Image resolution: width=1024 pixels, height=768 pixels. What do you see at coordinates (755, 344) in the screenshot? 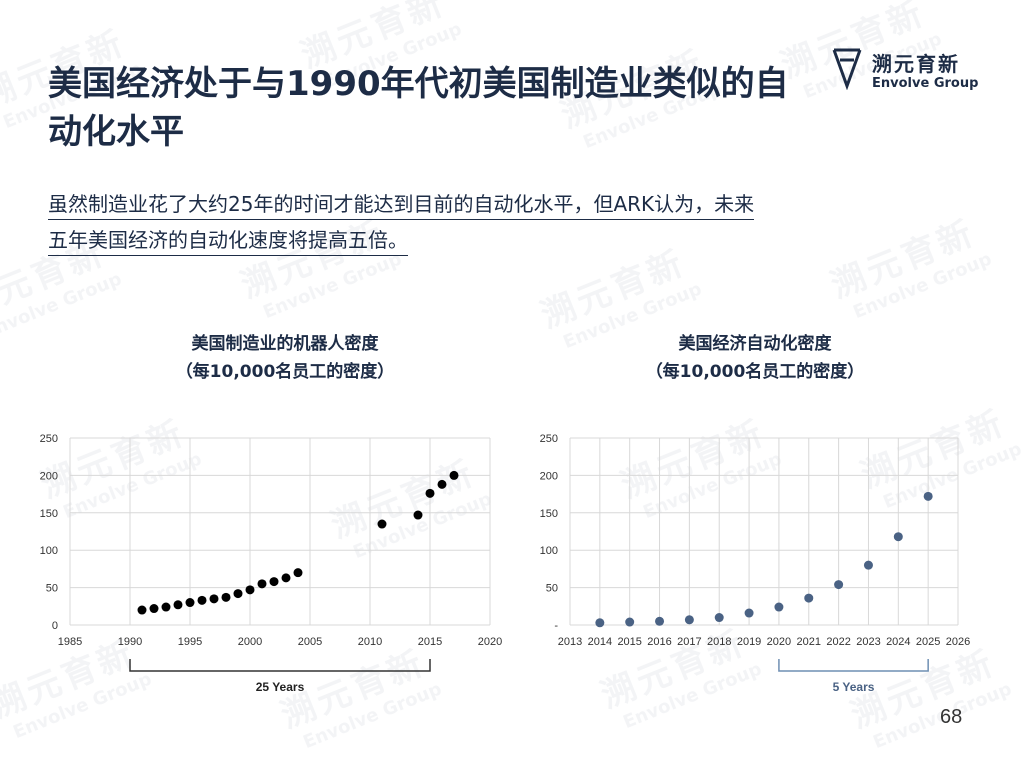
I see `right-chart-title-line1: 美国经济自动化密度` at bounding box center [755, 344].